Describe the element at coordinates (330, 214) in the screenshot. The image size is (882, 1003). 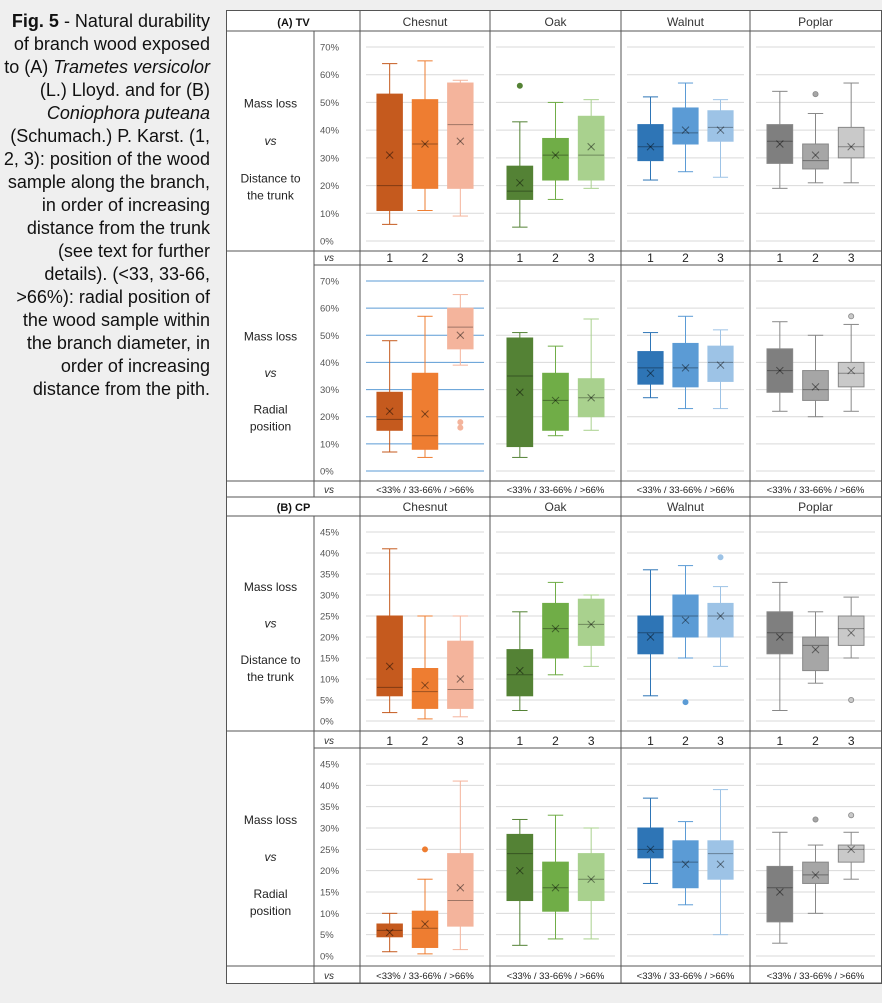
I see `y-tick-label: 10%` at that location.